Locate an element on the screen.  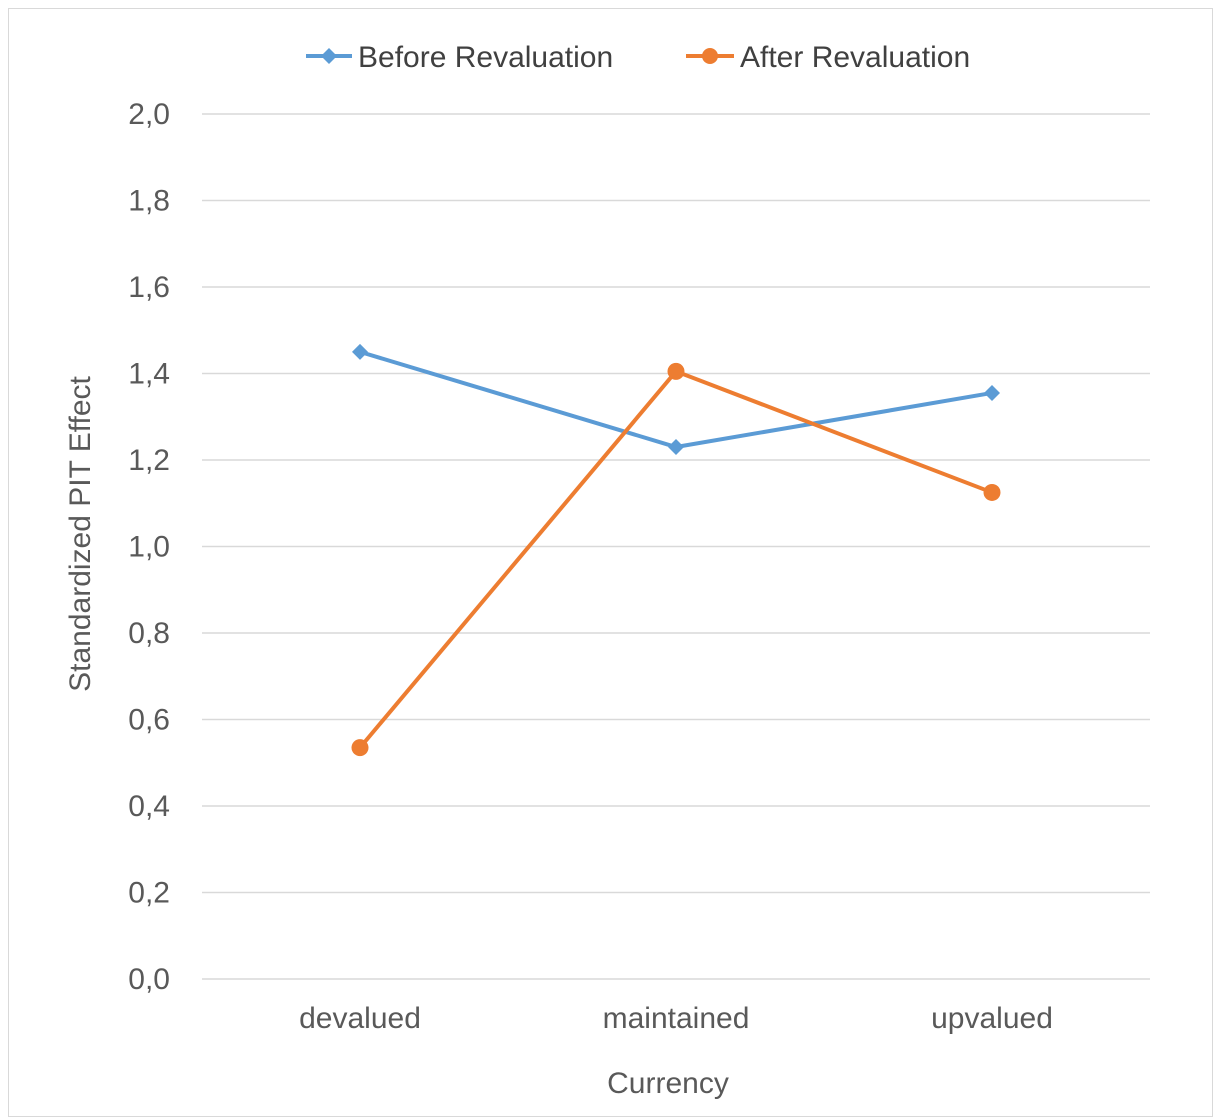
y-tick-label: 0,4 is located at coordinates (149, 806).